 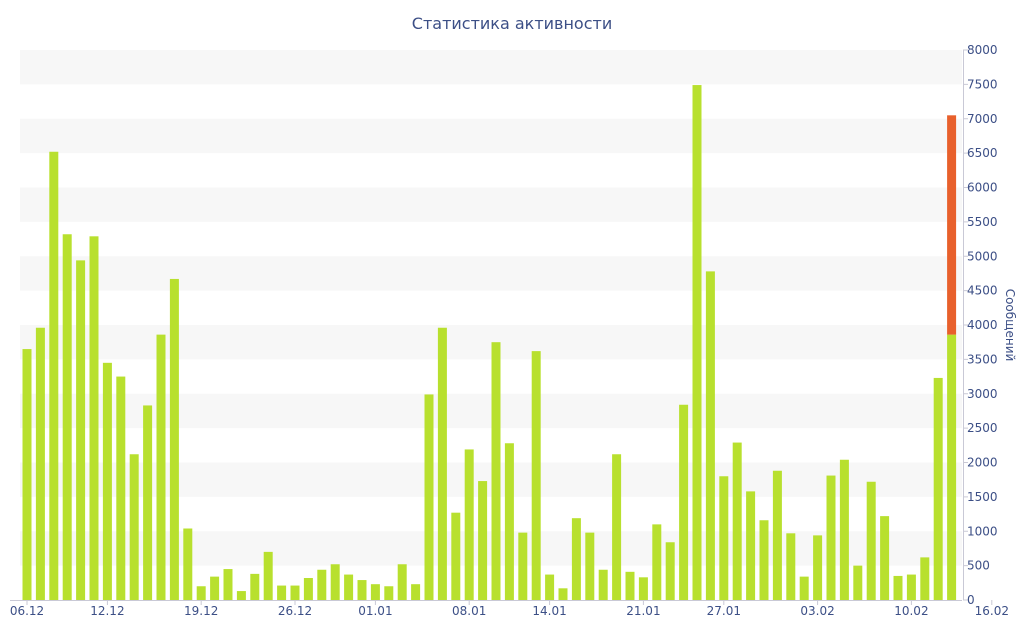 What do you see at coordinates (982, 84) in the screenshot?
I see `y-tick-label: 7500` at bounding box center [982, 84].